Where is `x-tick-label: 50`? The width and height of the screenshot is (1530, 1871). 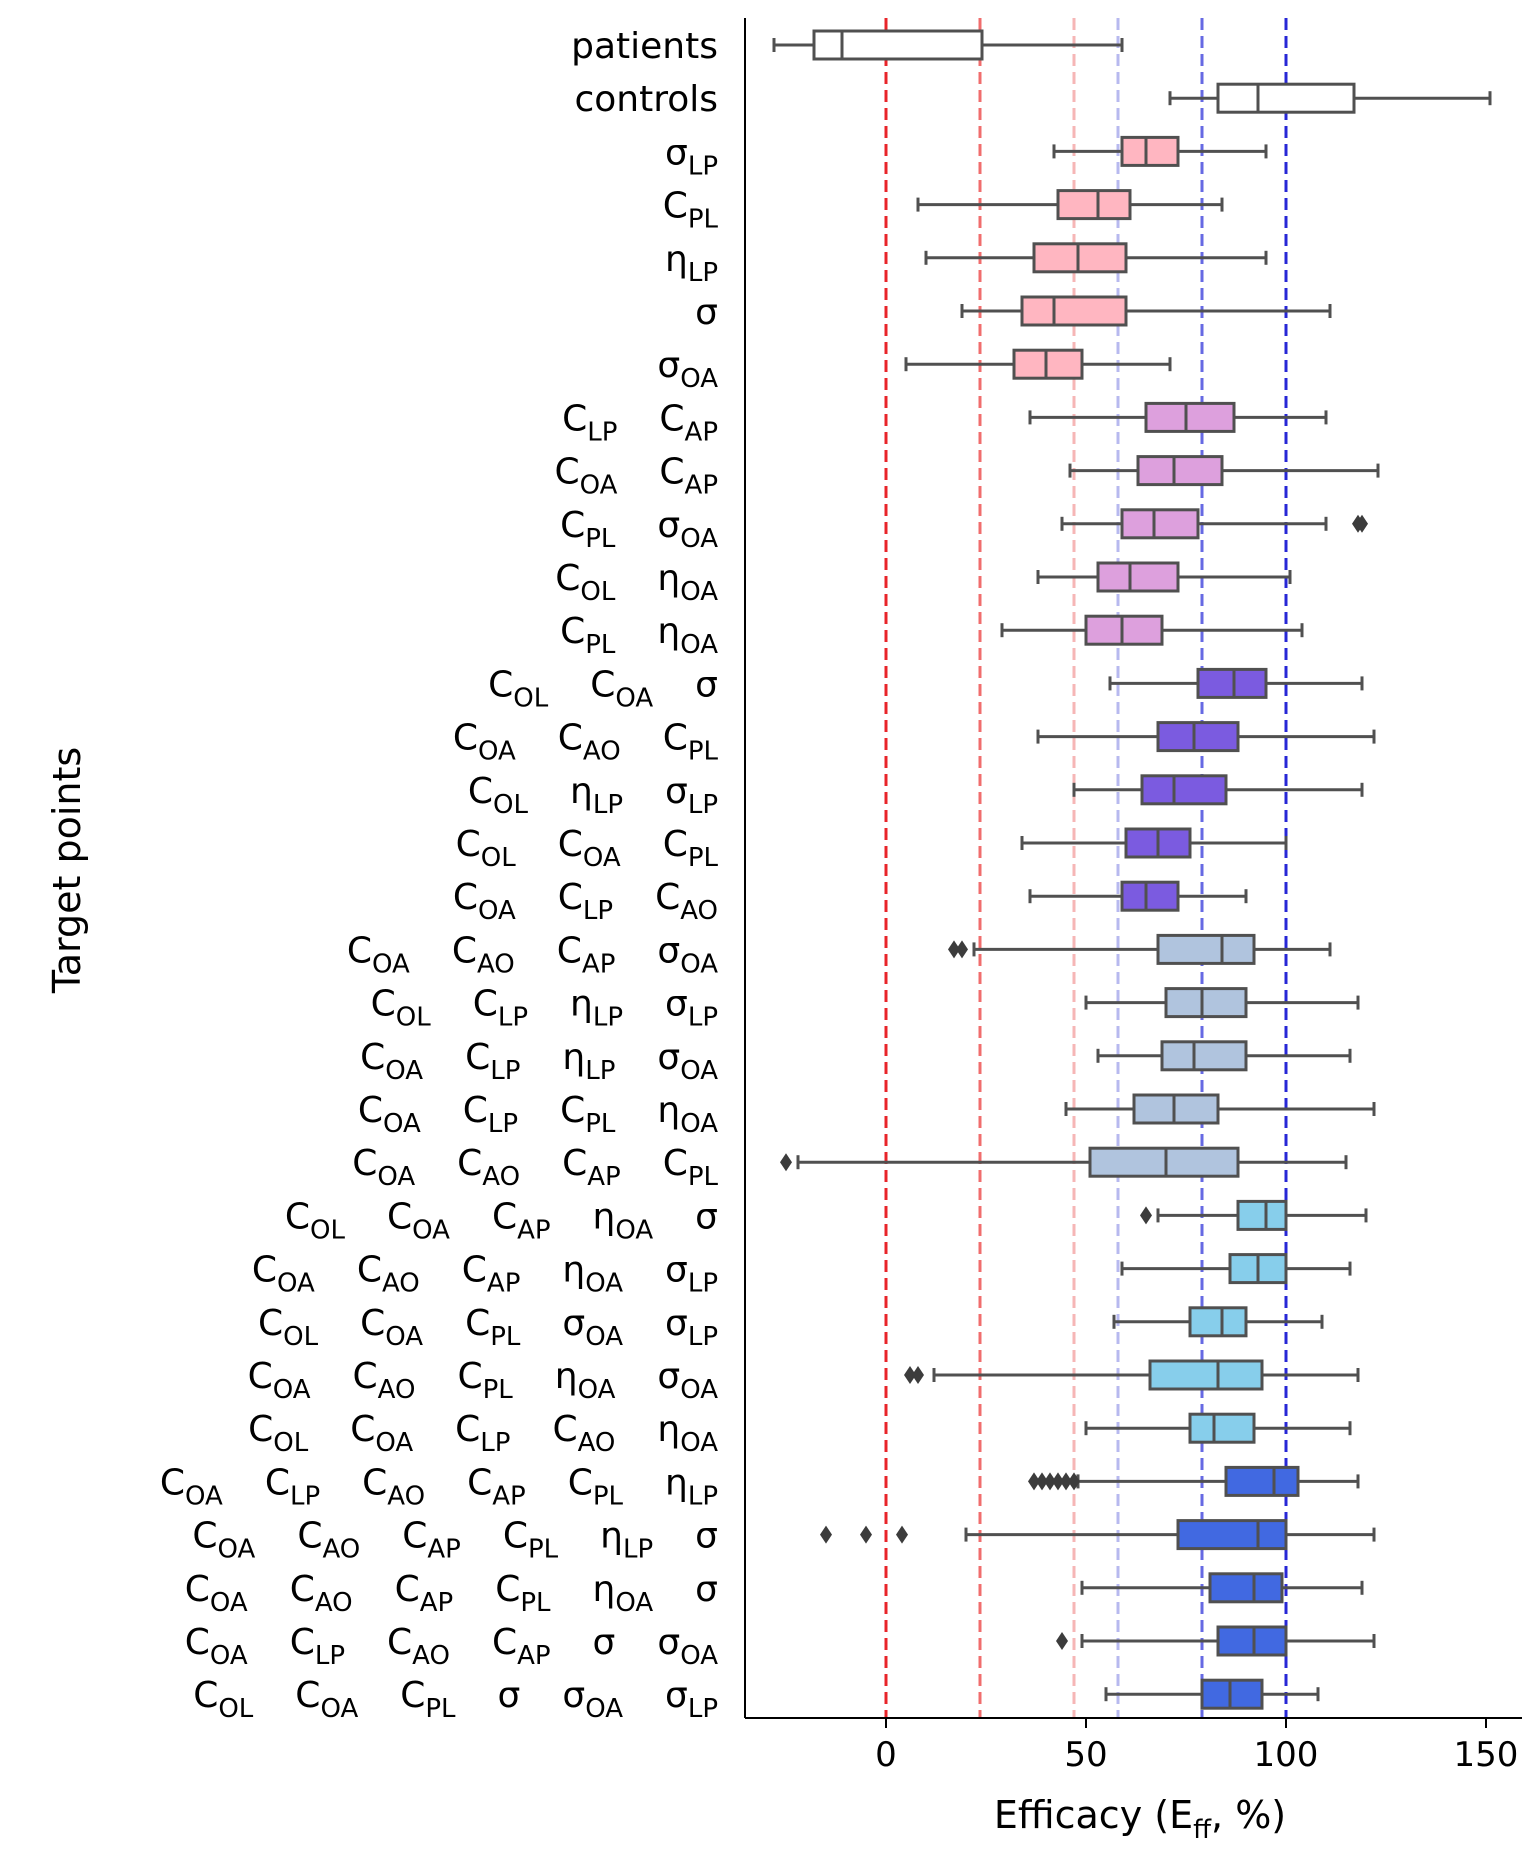 x-tick-label: 50 is located at coordinates (1085, 1755).